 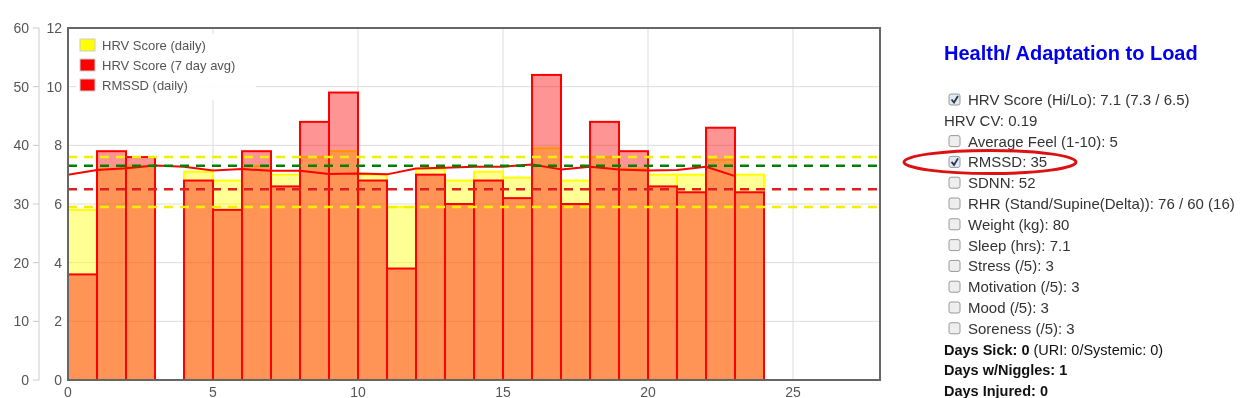 I want to click on y-tick-label: 8, so click(x=58, y=145).